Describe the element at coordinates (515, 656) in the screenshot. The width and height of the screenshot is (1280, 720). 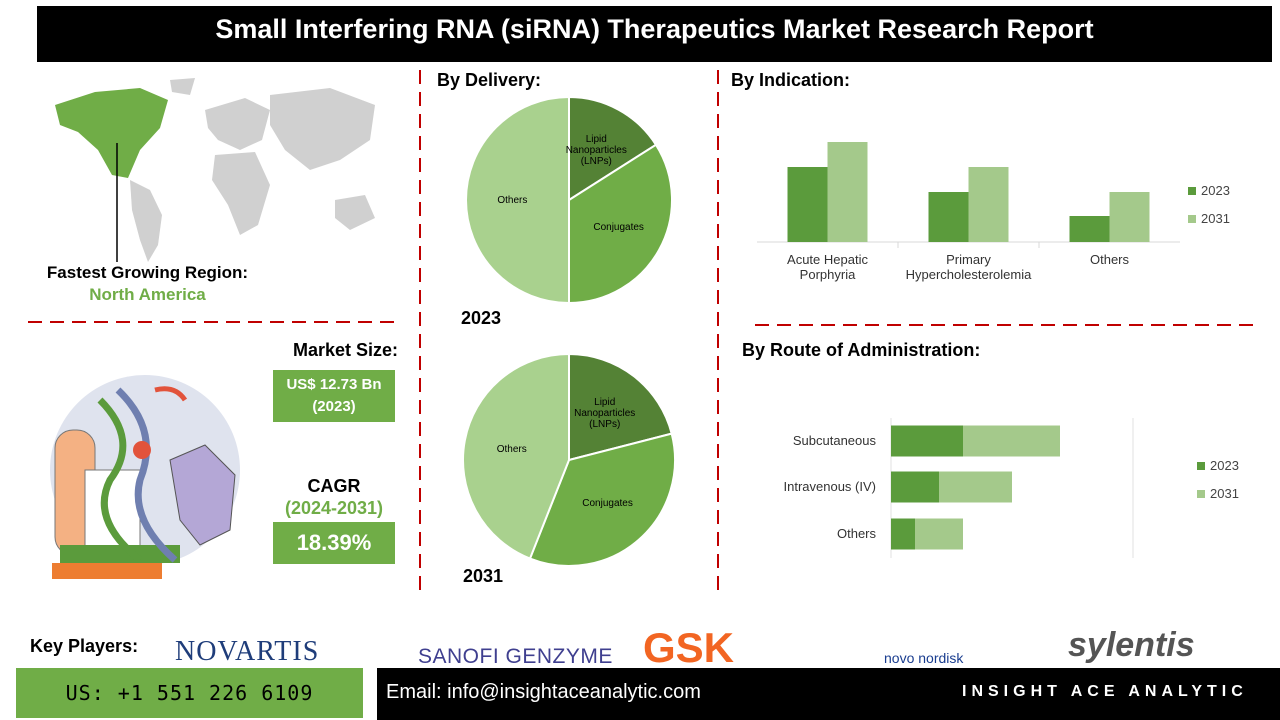
I see `player-logo: SANOFI GENZYME` at that location.